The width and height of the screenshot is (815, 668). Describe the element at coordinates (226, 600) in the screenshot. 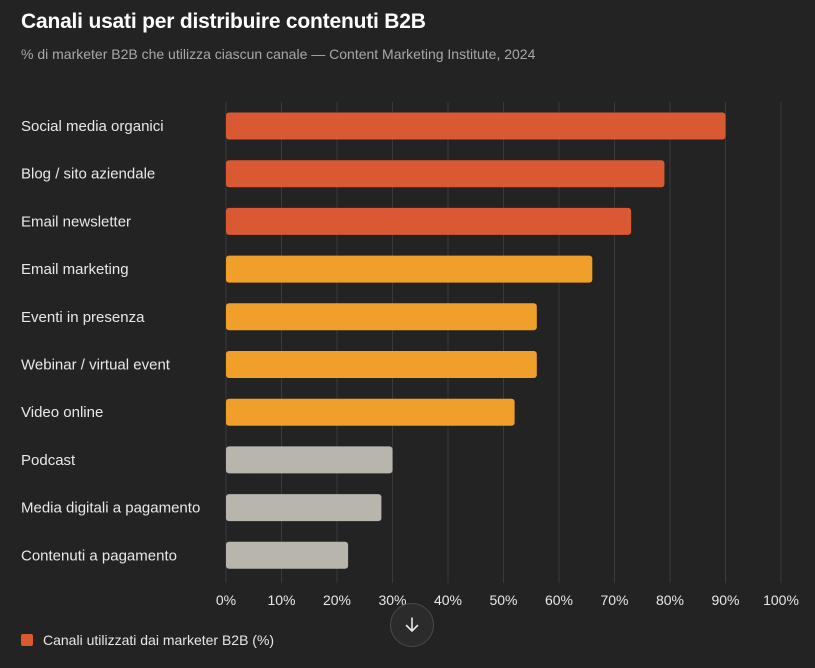

I see `x-tick-label: 0%` at that location.